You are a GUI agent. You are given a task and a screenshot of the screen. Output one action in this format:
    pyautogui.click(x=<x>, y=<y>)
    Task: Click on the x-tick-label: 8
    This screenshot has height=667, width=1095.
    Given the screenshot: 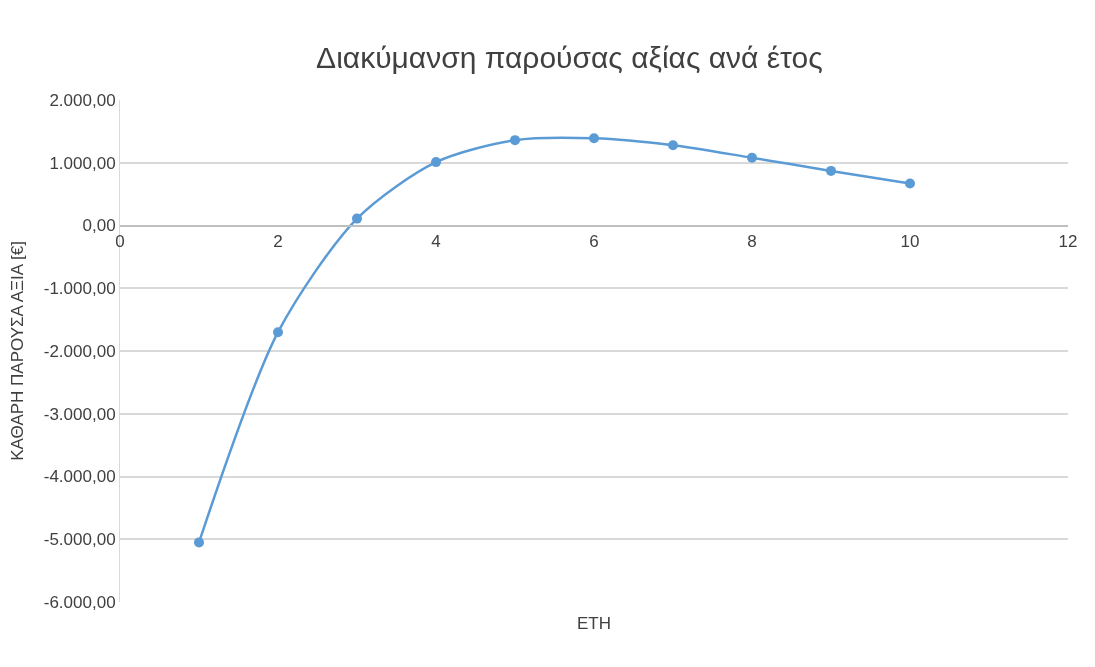 What is the action you would take?
    pyautogui.click(x=752, y=241)
    